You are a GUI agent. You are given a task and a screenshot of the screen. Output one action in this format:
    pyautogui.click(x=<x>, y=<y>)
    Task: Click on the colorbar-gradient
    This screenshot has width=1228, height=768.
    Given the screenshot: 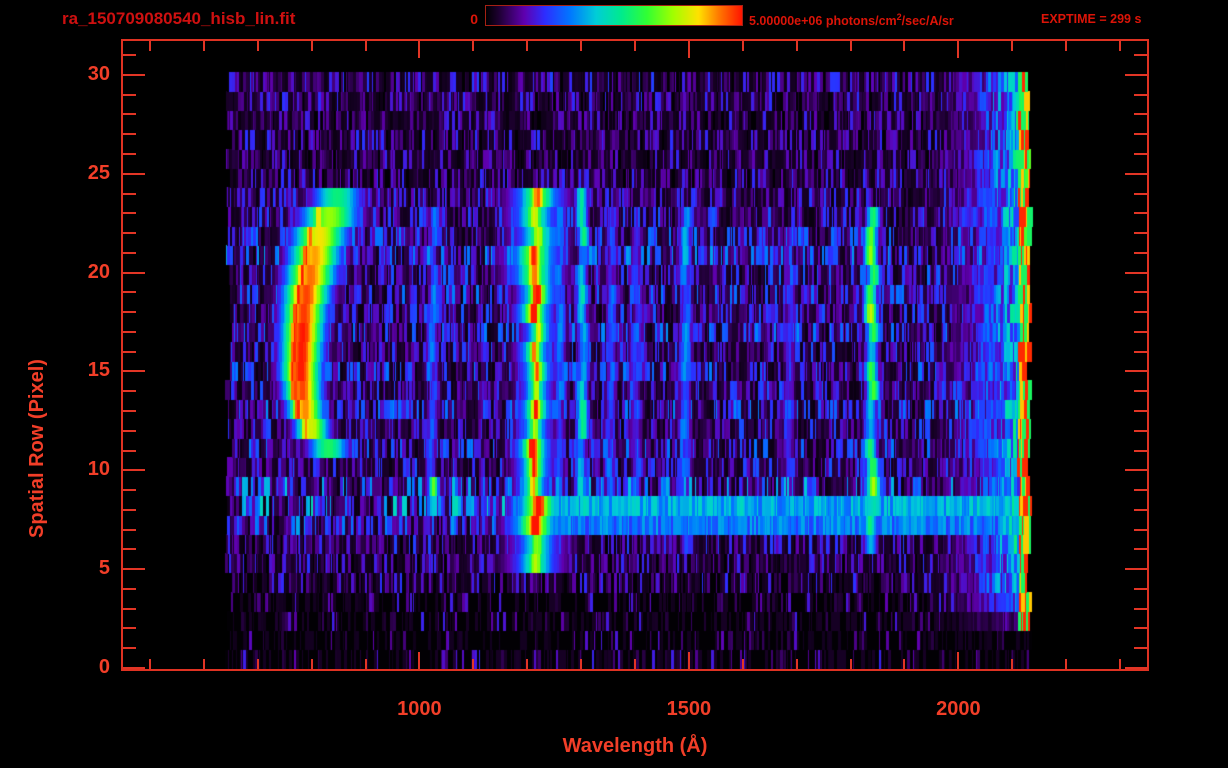 What is the action you would take?
    pyautogui.click(x=614, y=15)
    